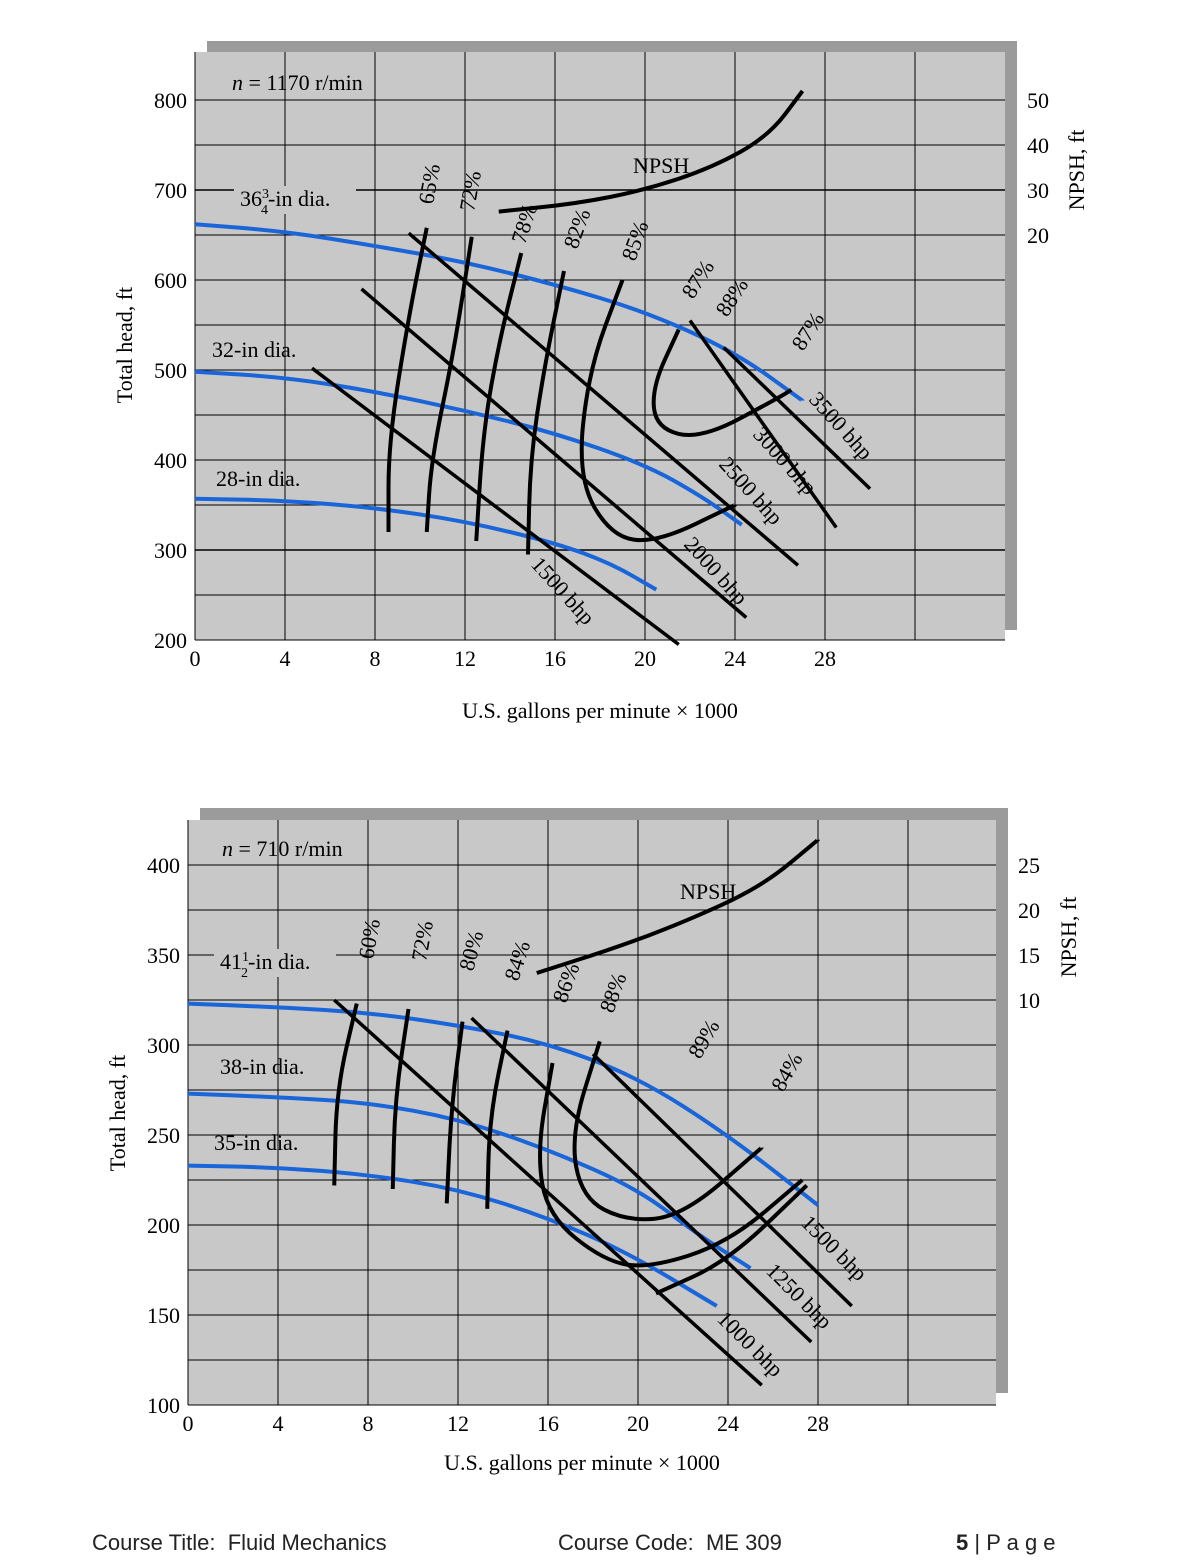  I want to click on y-tick-label: 100, so click(163, 1405).